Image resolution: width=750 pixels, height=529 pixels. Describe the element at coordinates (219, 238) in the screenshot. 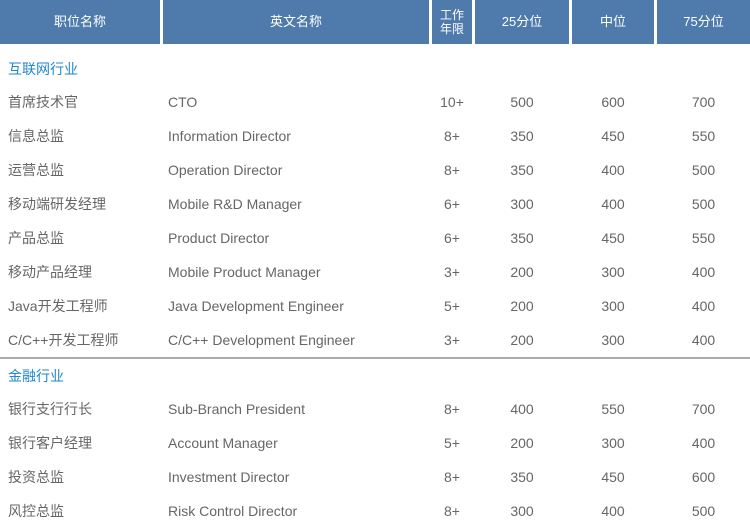

I see `cell-english-name: Product Director` at that location.